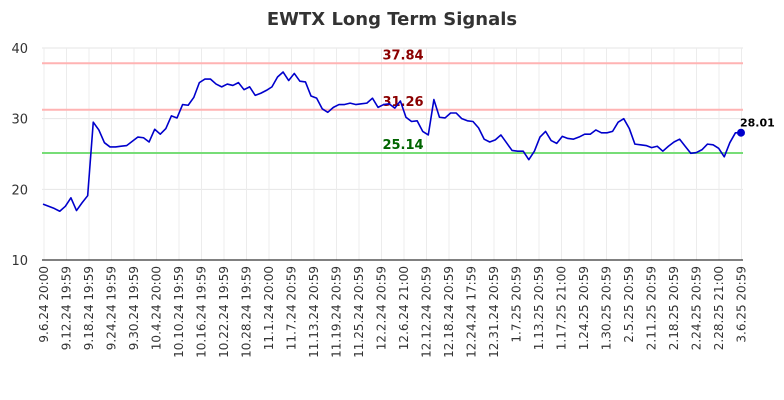 Image resolution: width=784 pixels, height=400 pixels. What do you see at coordinates (539, 308) in the screenshot?
I see `x-tick-label: 1.13.25 20:59` at bounding box center [539, 308].